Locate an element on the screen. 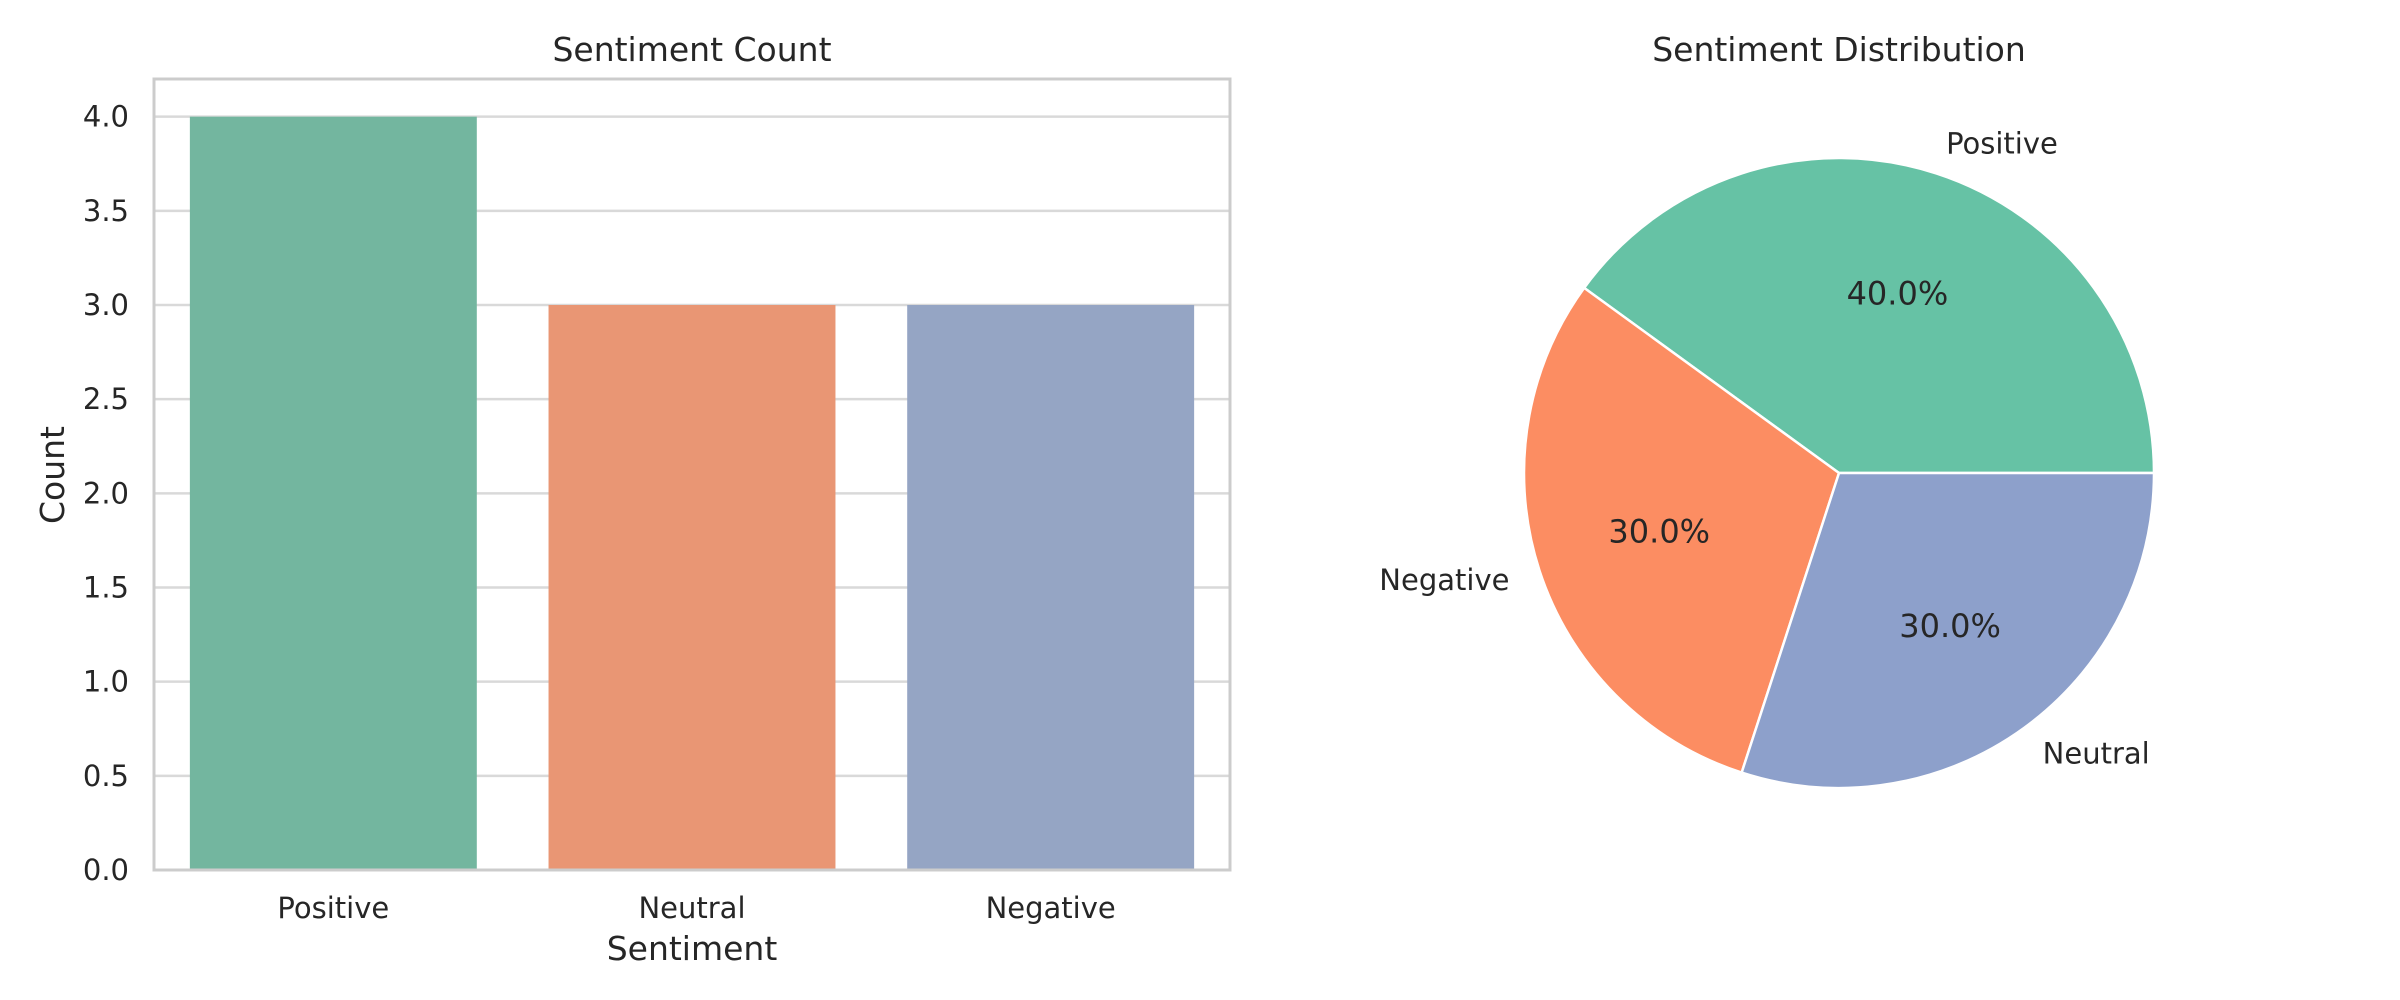 The image size is (2400, 1000). bar-positive is located at coordinates (333, 493).